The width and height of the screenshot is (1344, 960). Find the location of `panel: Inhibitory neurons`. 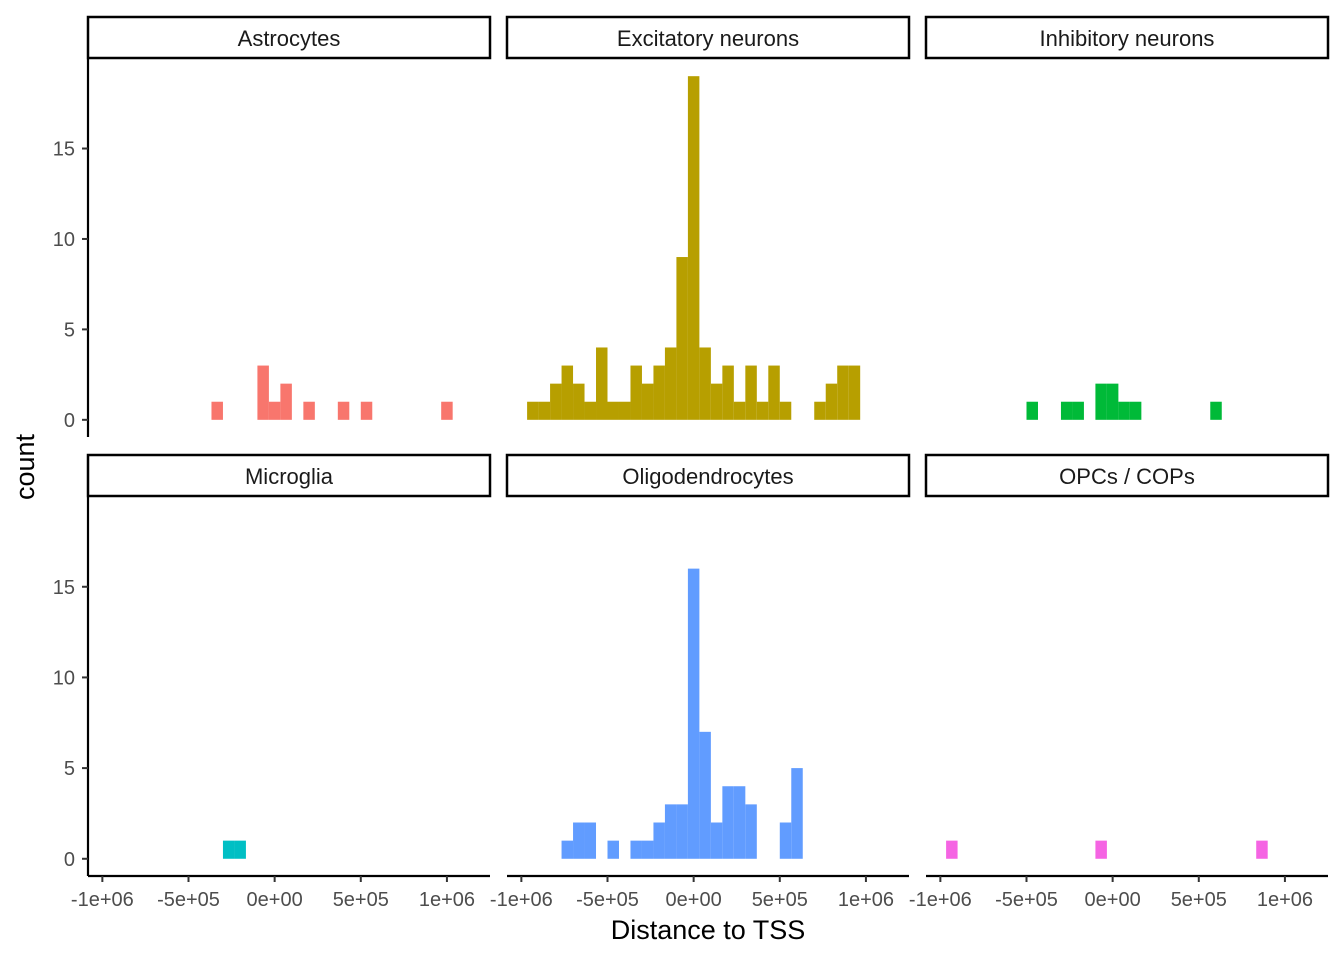

panel: Inhibitory neurons is located at coordinates (1127, 217).